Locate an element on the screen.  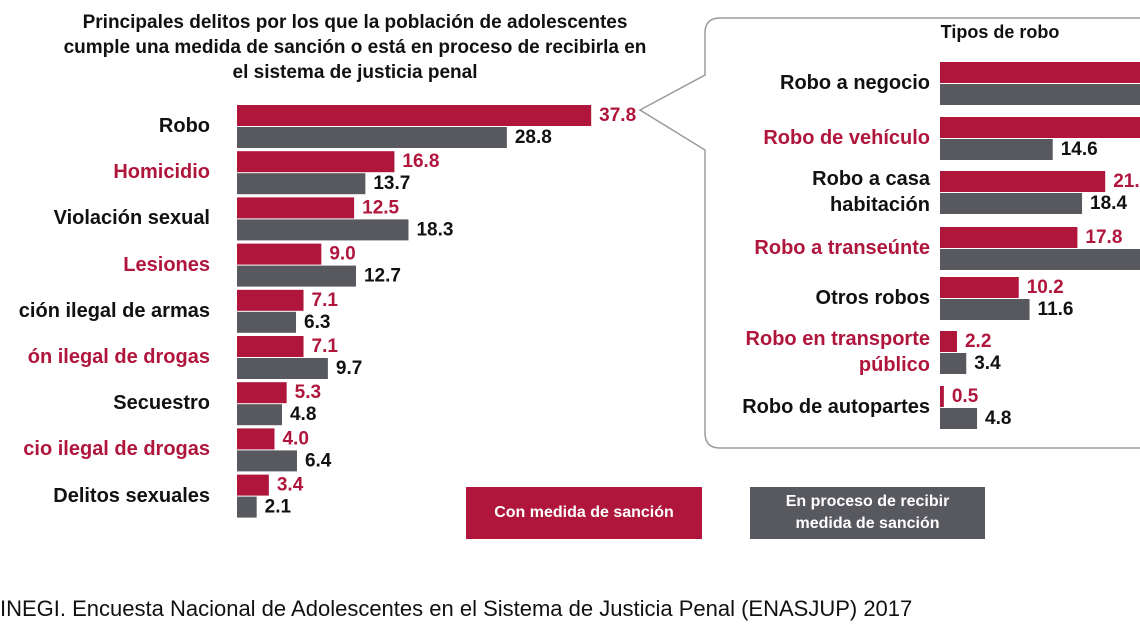
category-label: Robo a casa habitación is located at coordinates (871, 192).